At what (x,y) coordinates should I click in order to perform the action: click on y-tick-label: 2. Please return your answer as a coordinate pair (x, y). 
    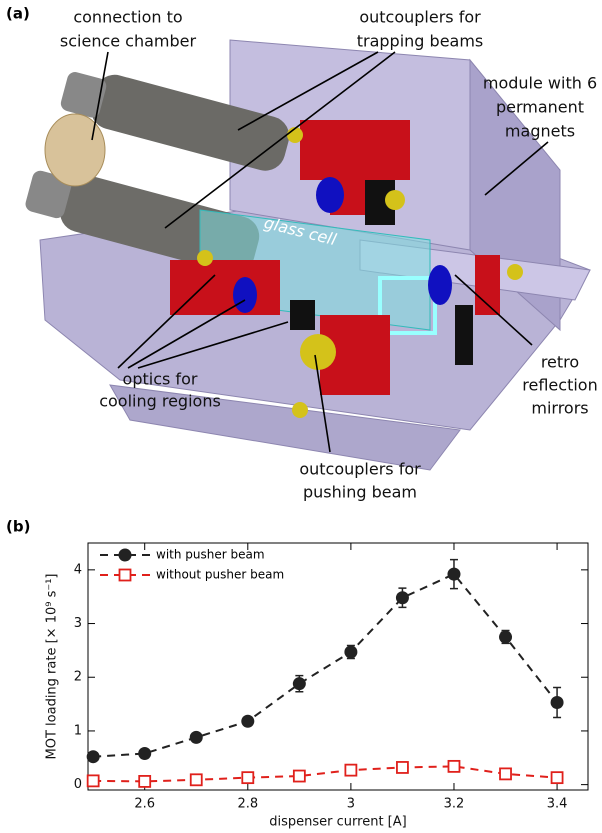
    Looking at the image, I should click on (78, 677).